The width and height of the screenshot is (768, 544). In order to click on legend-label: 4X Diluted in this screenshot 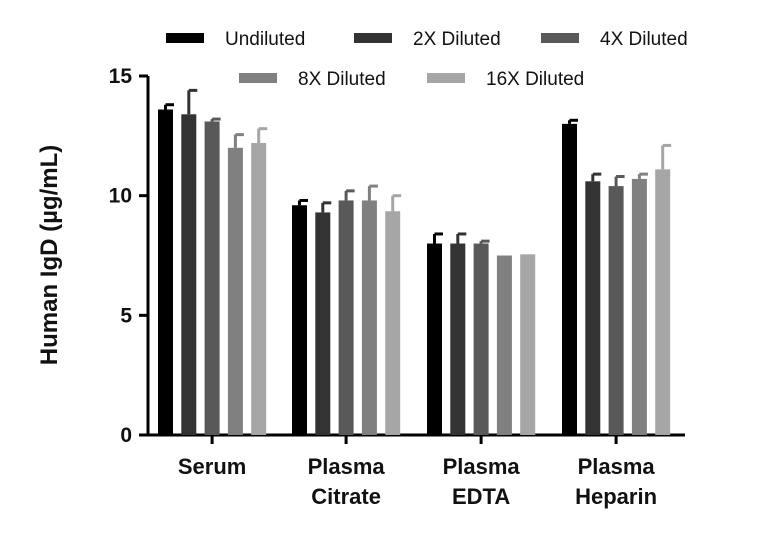, I will do `click(644, 39)`.